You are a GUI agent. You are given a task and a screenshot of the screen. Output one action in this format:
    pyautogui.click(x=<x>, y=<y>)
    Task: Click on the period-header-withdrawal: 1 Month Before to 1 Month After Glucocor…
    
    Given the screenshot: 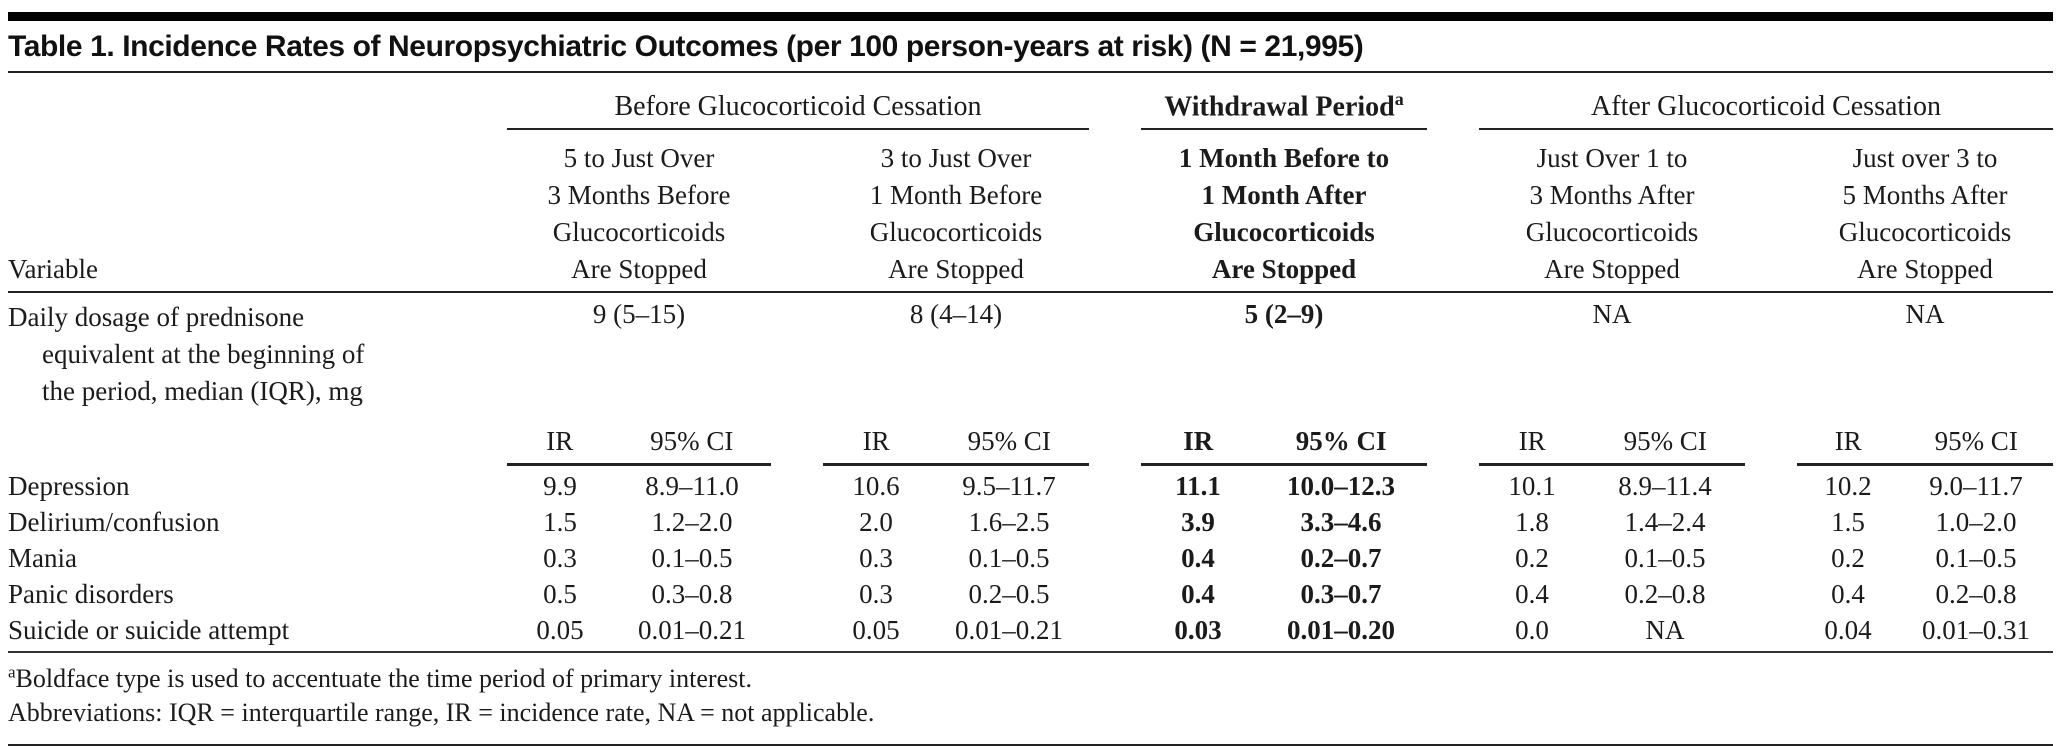 What is the action you would take?
    pyautogui.click(x=1284, y=214)
    